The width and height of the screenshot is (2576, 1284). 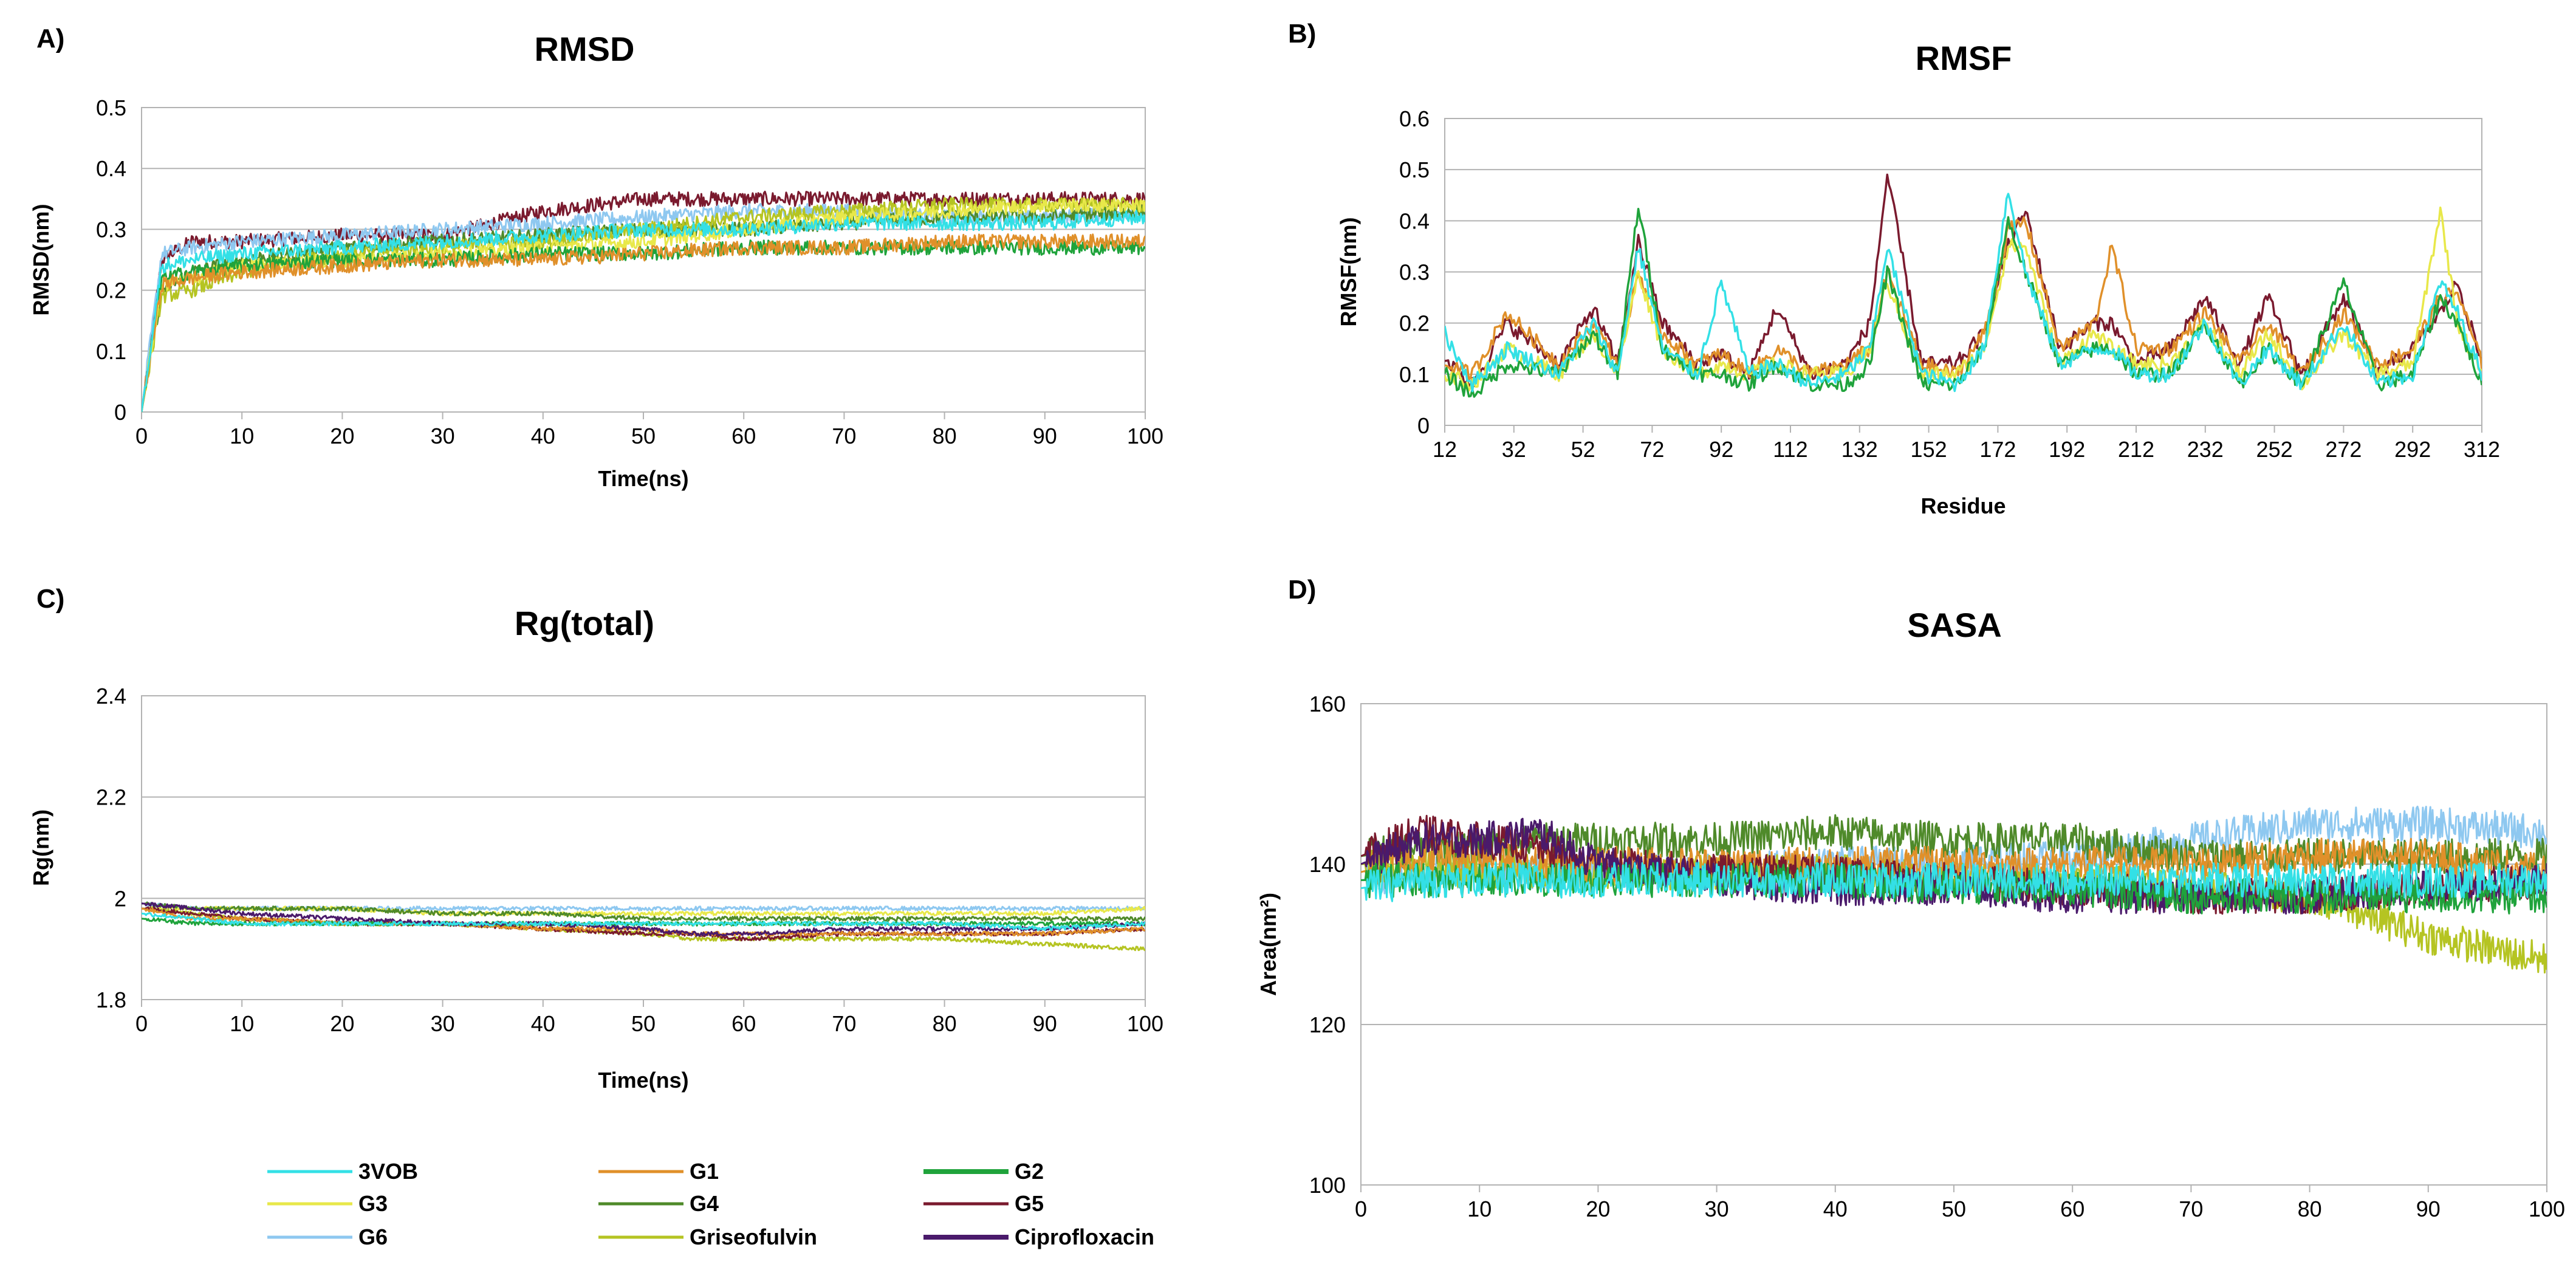 I want to click on x-tick-label-sasa: 100, so click(x=2547, y=1208).